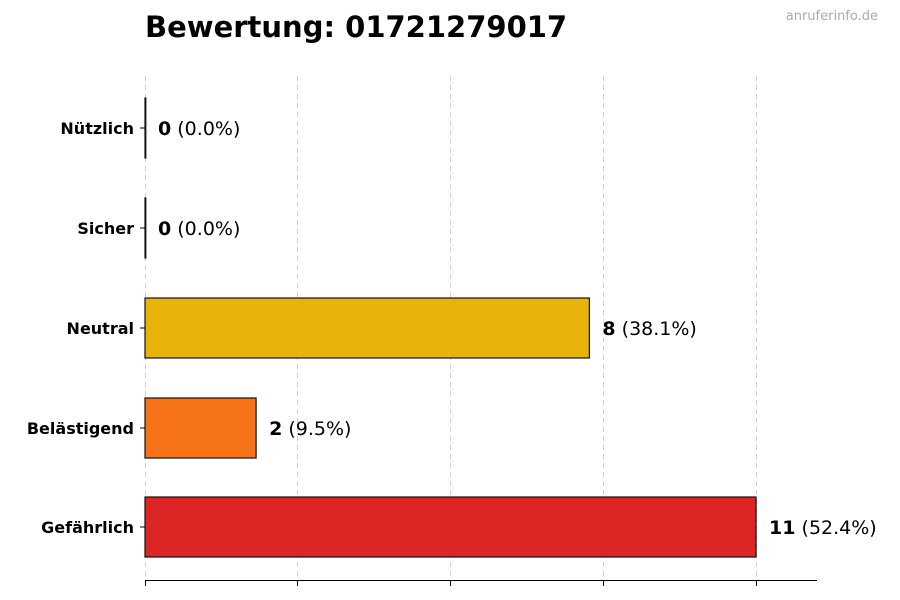 Image resolution: width=900 pixels, height=600 pixels. I want to click on x-axis, so click(481, 583).